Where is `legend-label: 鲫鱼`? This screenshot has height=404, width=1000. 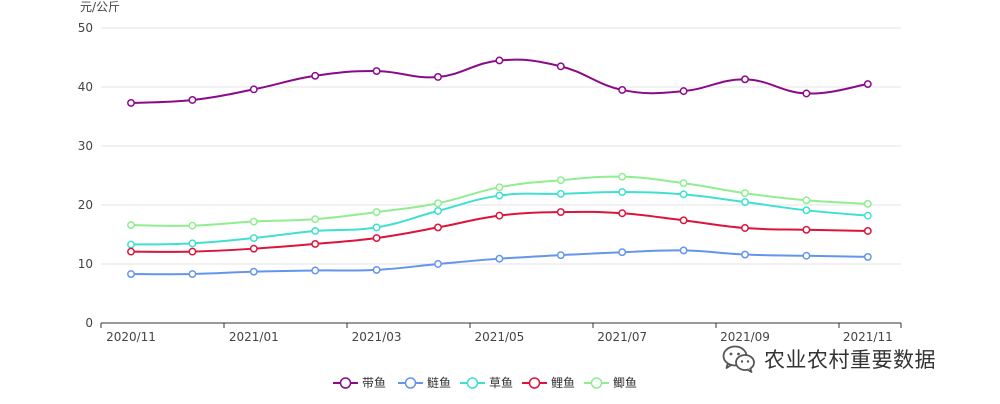
legend-label: 鲫鱼 is located at coordinates (625, 383).